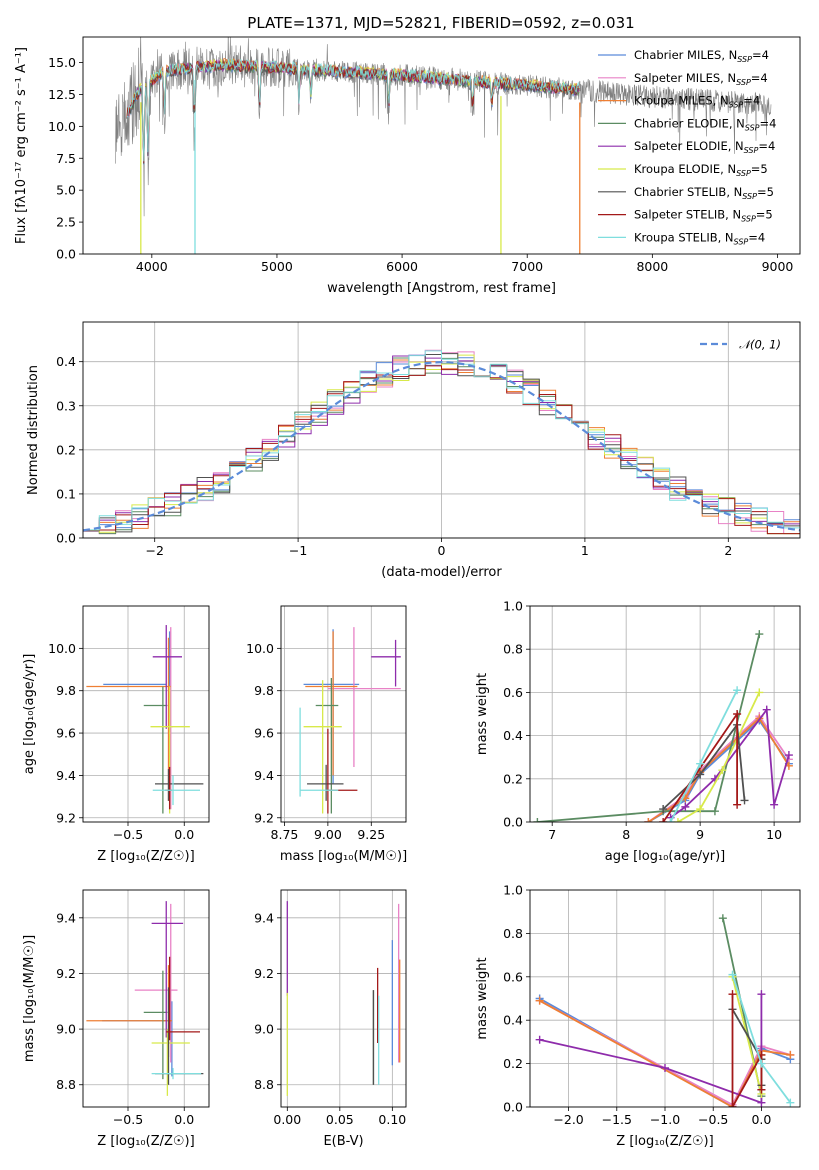 The image size is (819, 1170). What do you see at coordinates (66, 405) in the screenshot?
I see `y-tick-label: 0.3` at bounding box center [66, 405].